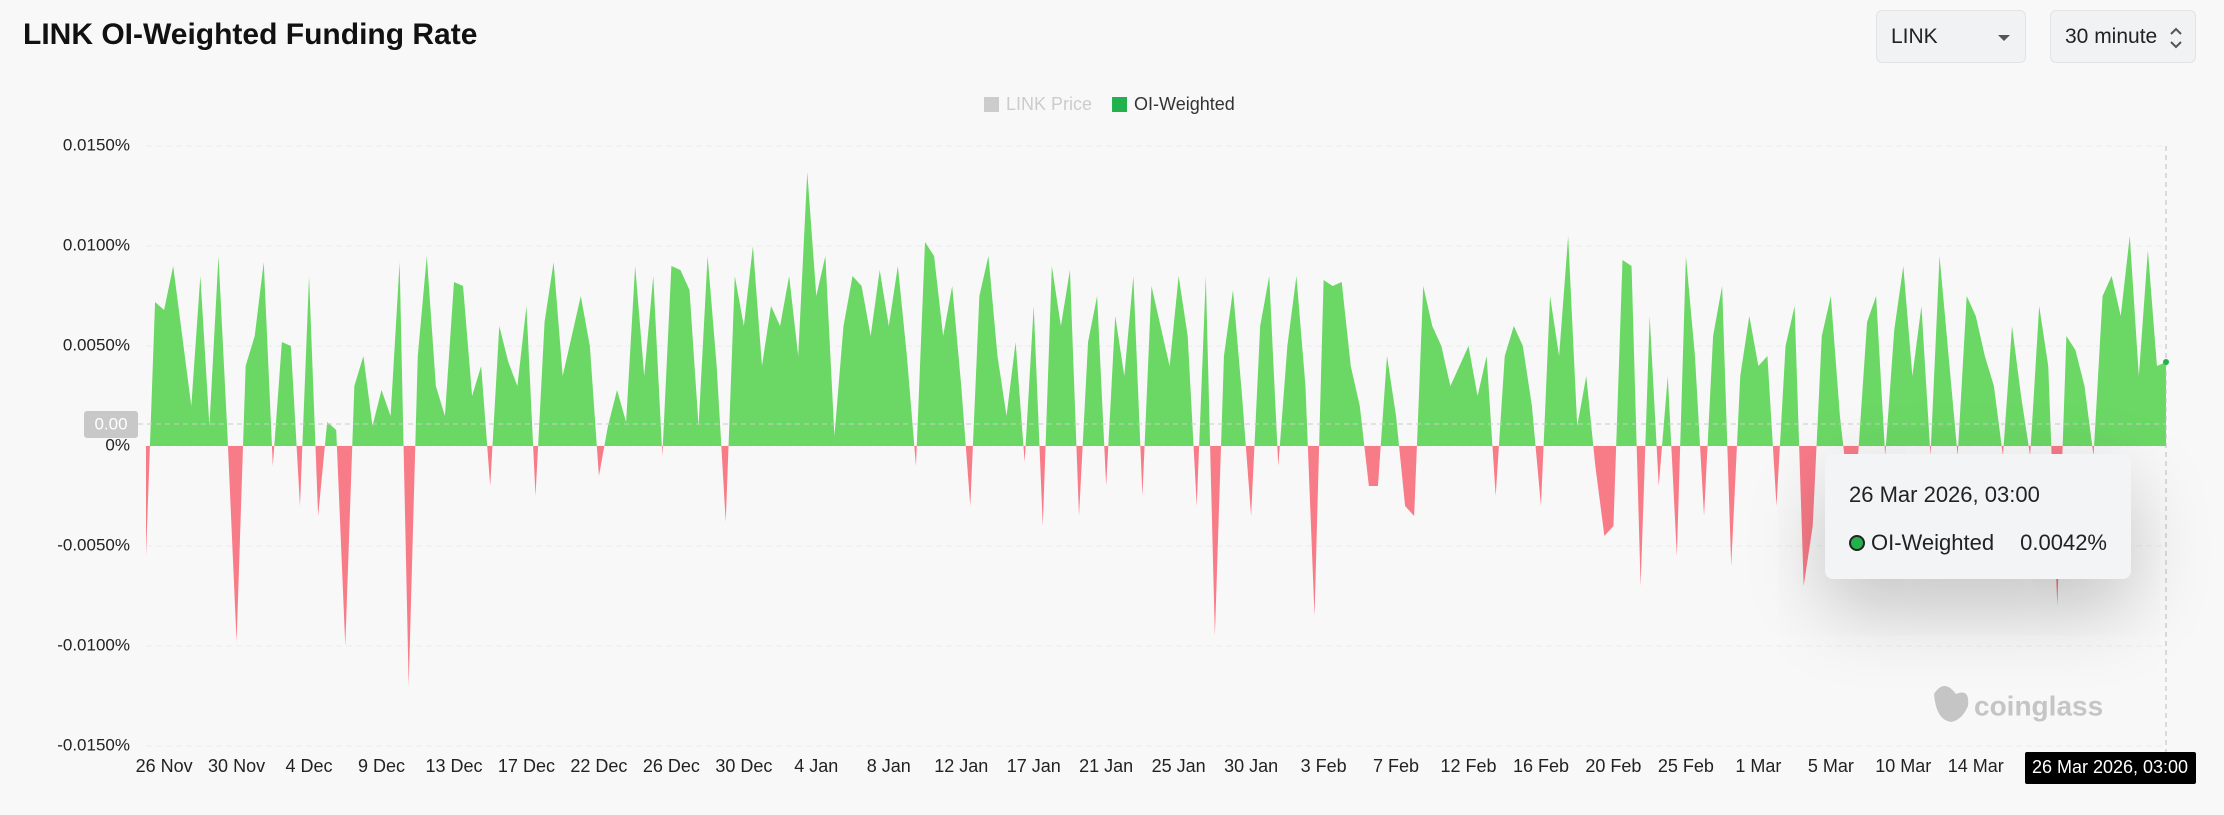 Image resolution: width=2224 pixels, height=815 pixels. What do you see at coordinates (96, 244) in the screenshot?
I see `y-tick-label: 0.0100%` at bounding box center [96, 244].